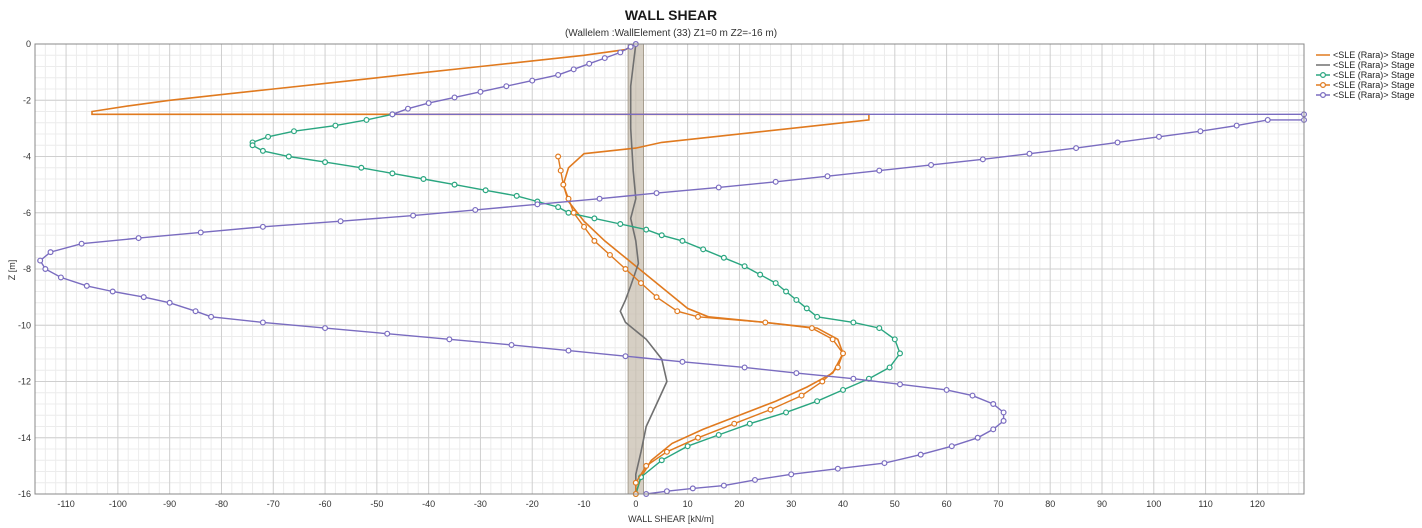 Image resolution: width=1422 pixels, height=528 pixels. I want to click on y-tick-label: -2, so click(27, 100).